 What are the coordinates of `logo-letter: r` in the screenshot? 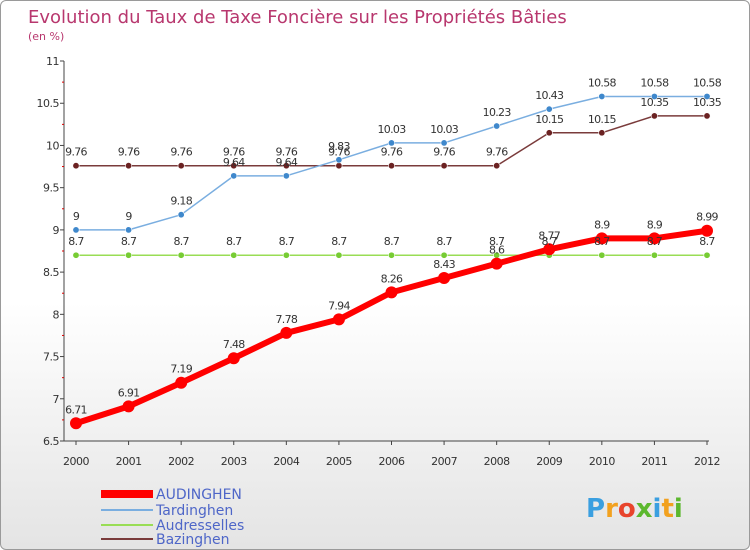 It's located at (611, 509).